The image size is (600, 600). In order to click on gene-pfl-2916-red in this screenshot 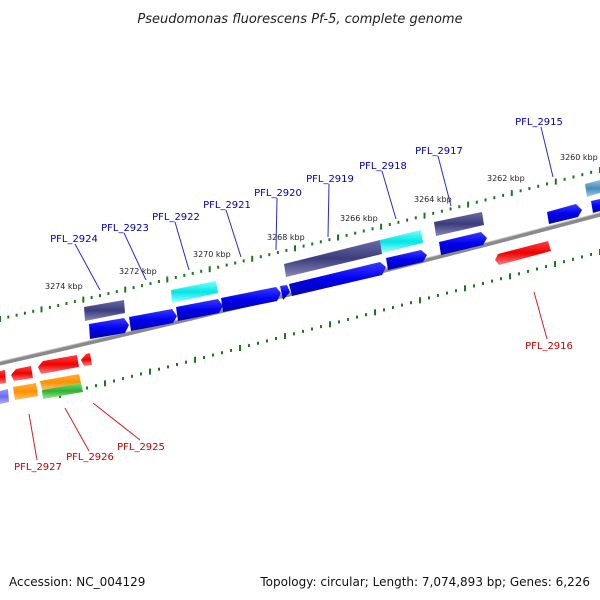, I will do `click(523, 253)`.